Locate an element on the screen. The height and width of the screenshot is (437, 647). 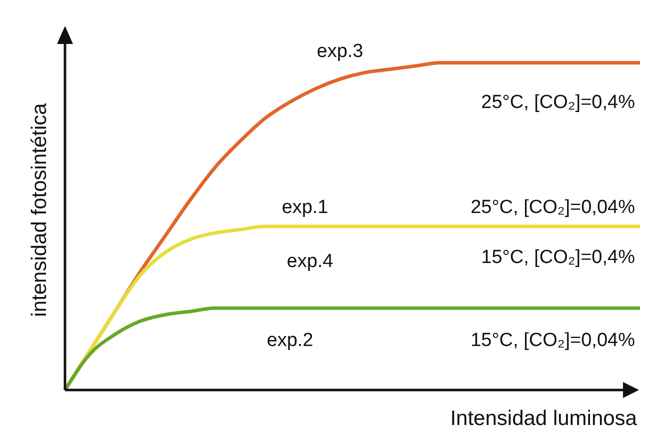
annotation: exp.1 is located at coordinates (305, 207).